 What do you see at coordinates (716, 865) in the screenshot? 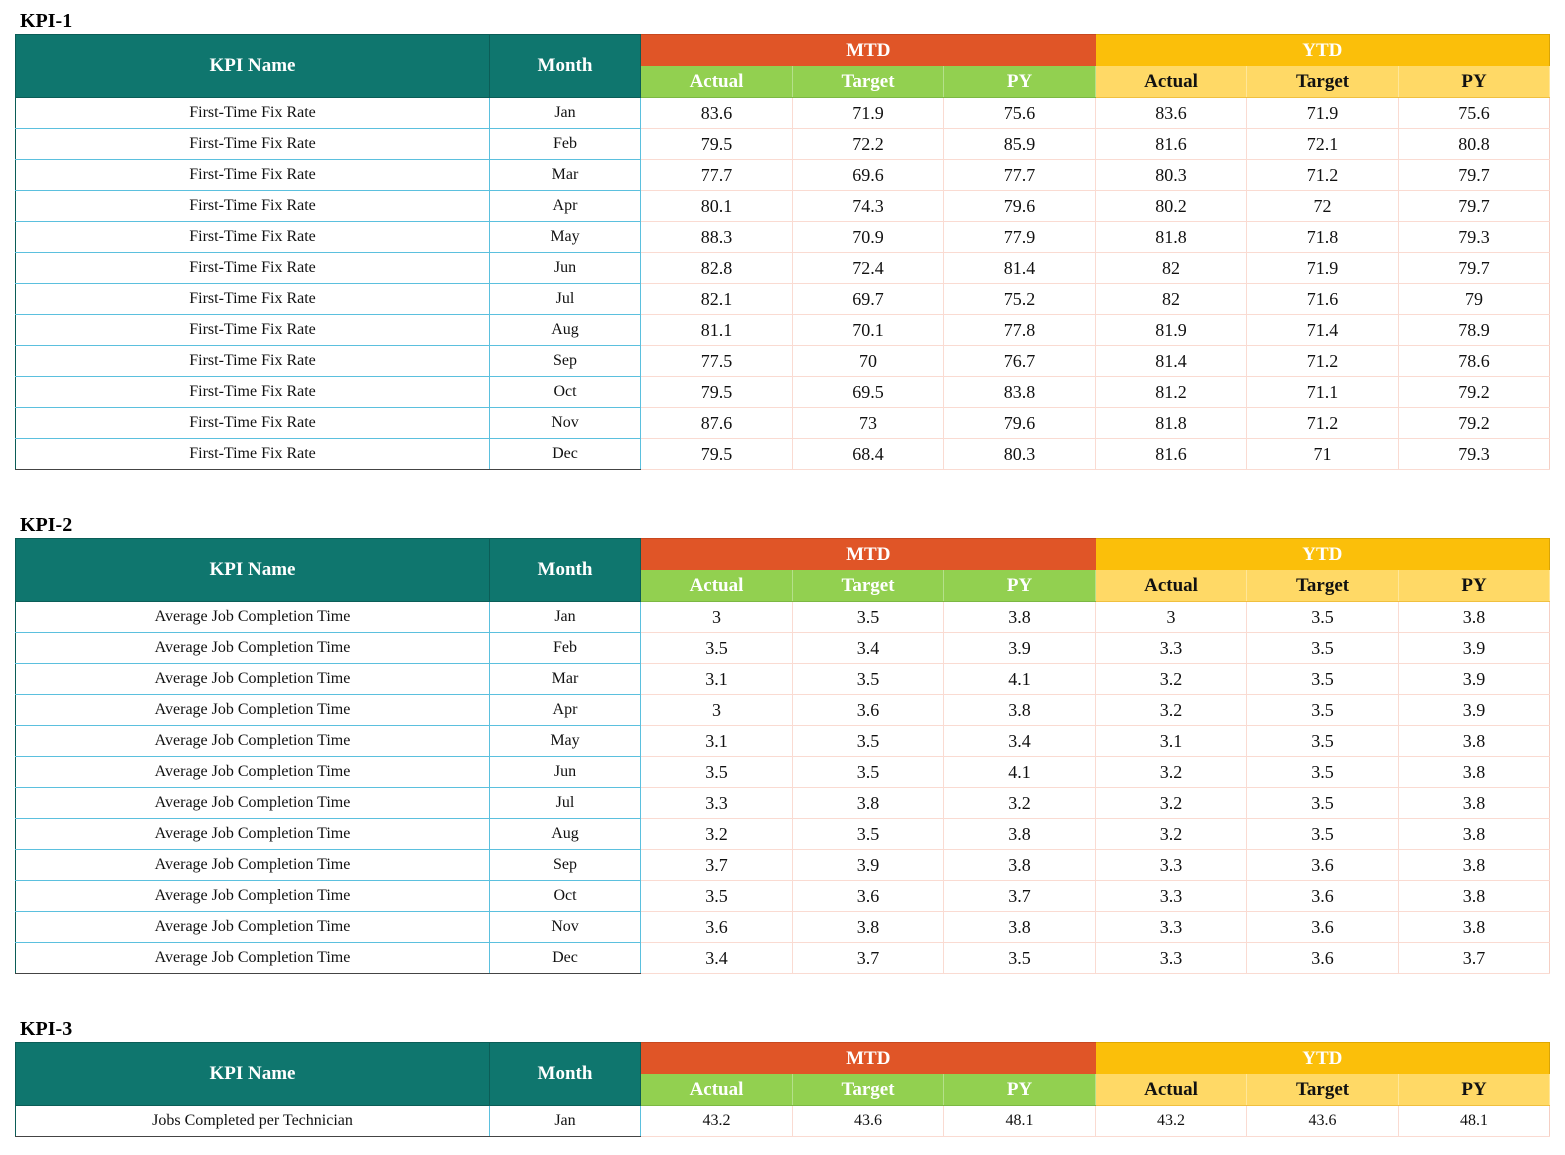
I see `mtd-actual-cell: 3.7` at bounding box center [716, 865].